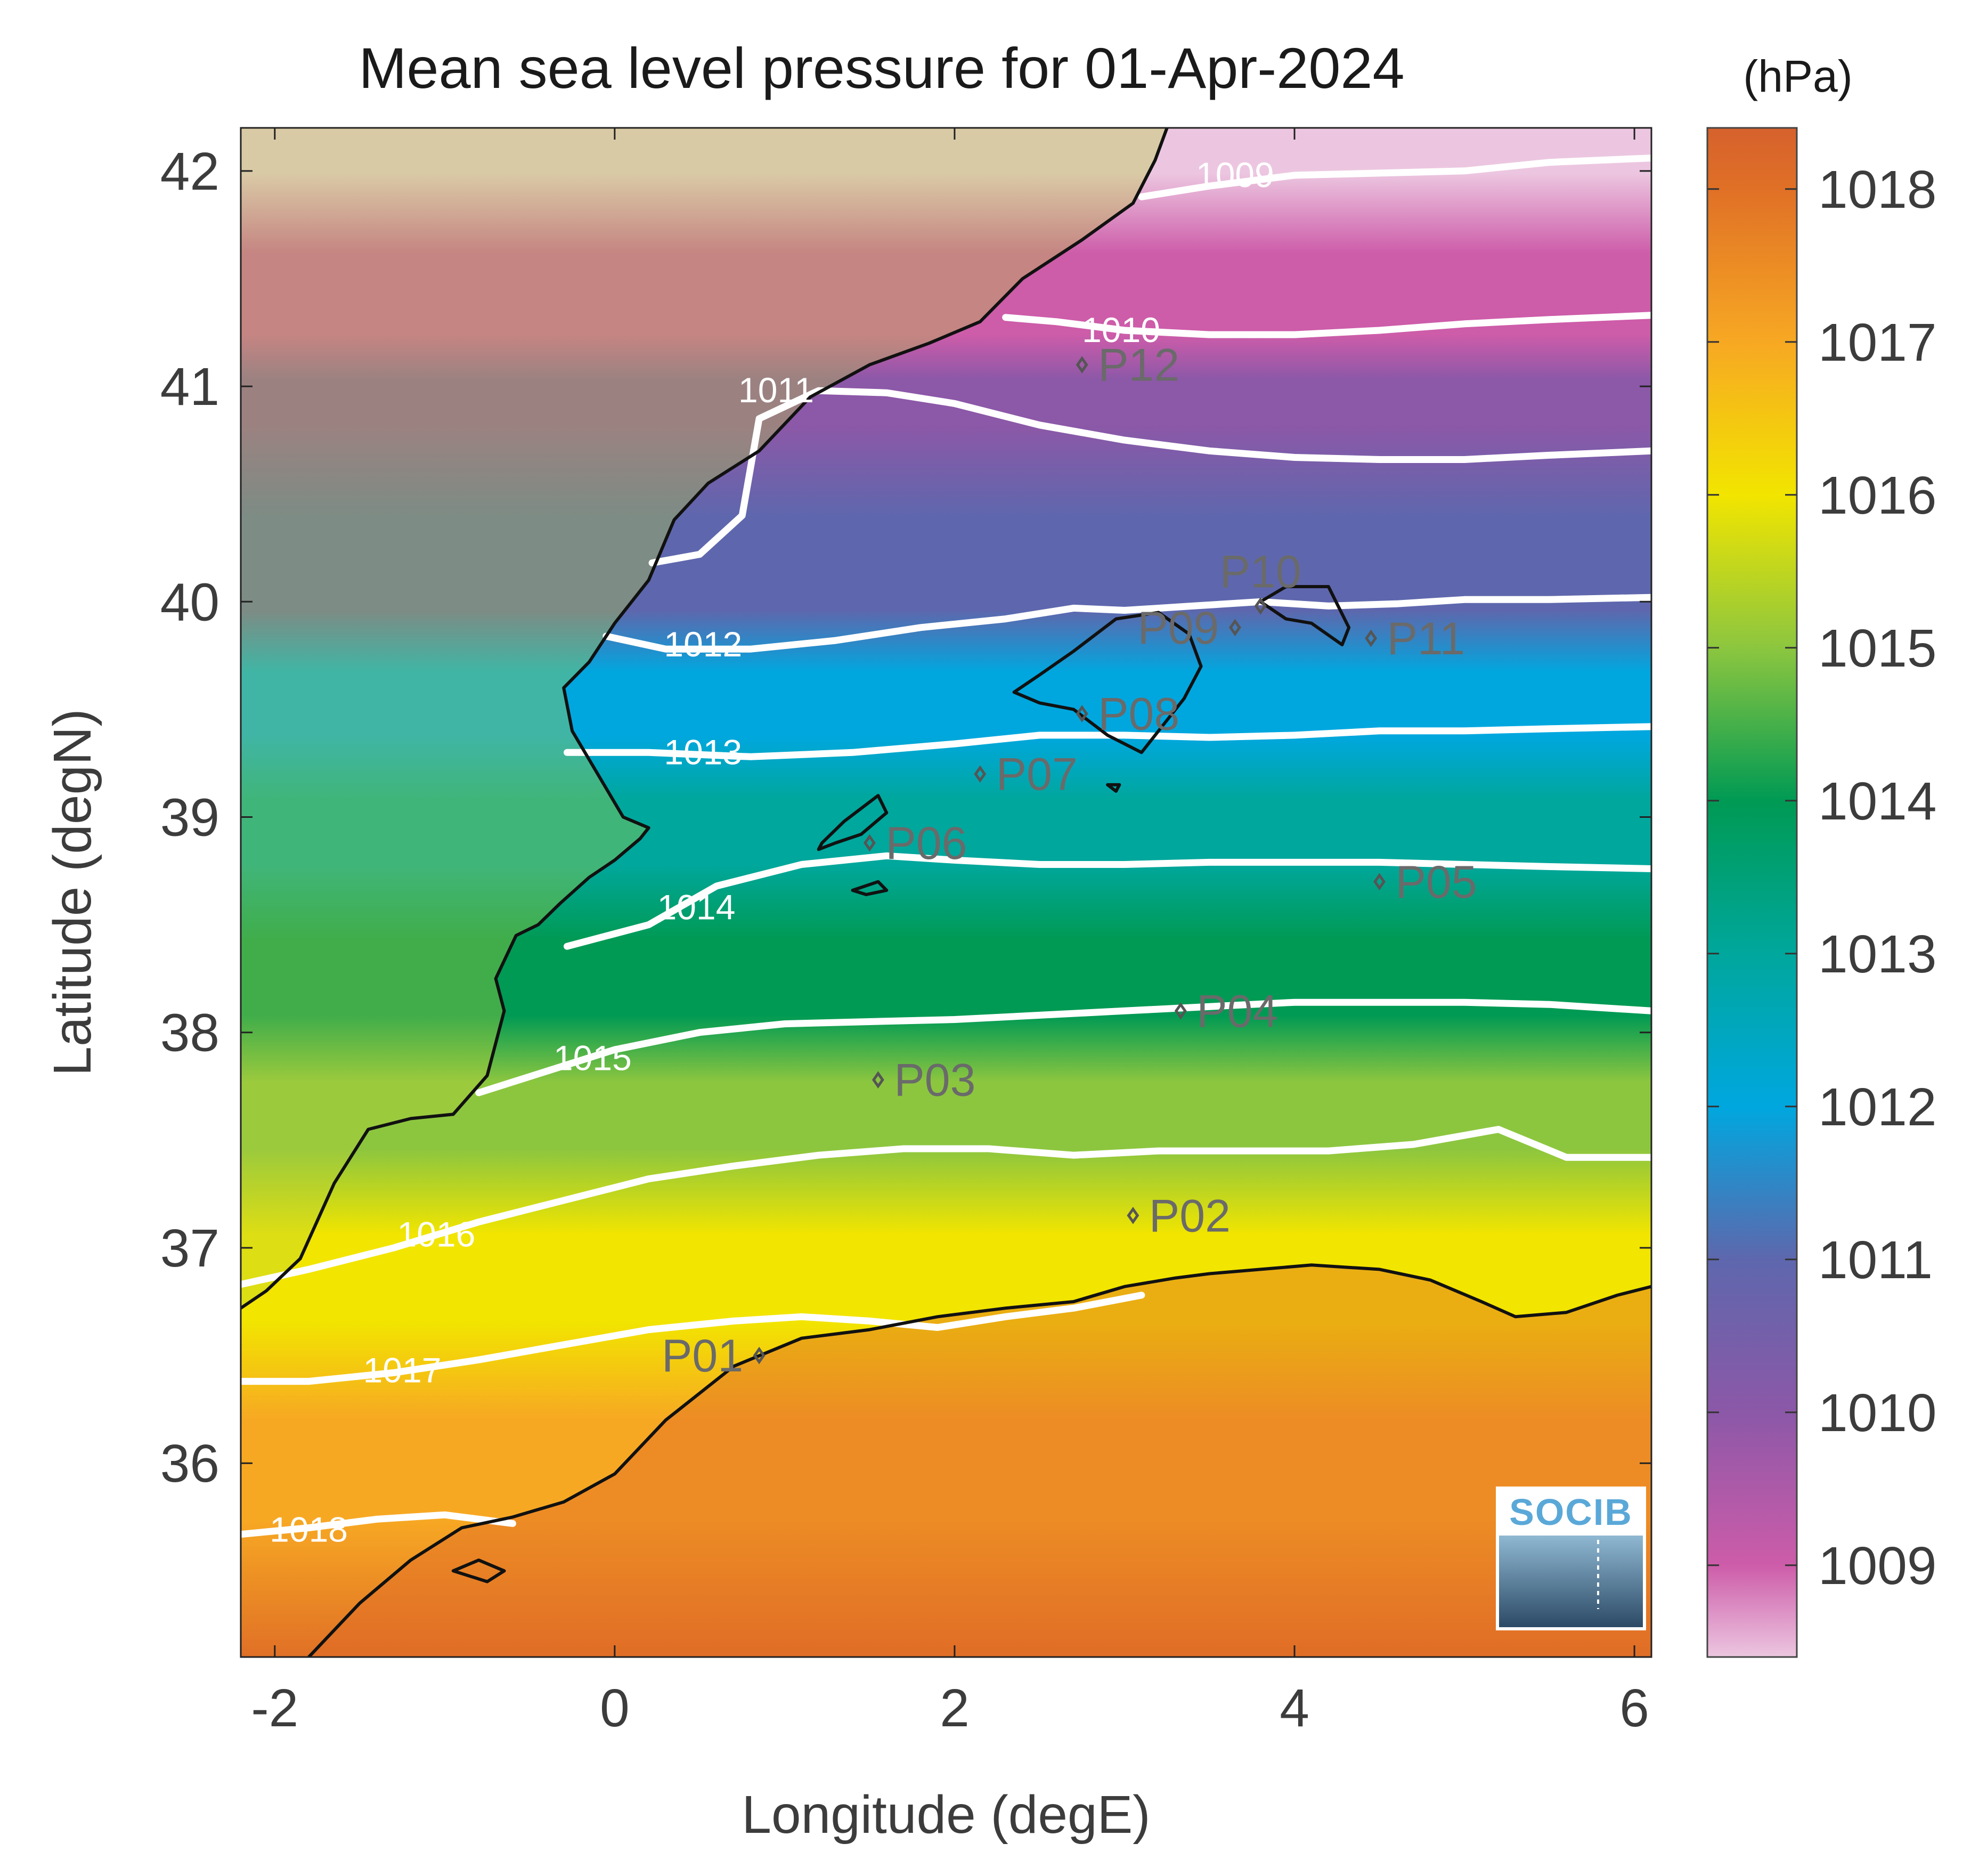 This screenshot has height=1876, width=1987. I want to click on coastline-cabrera, so click(1113, 788).